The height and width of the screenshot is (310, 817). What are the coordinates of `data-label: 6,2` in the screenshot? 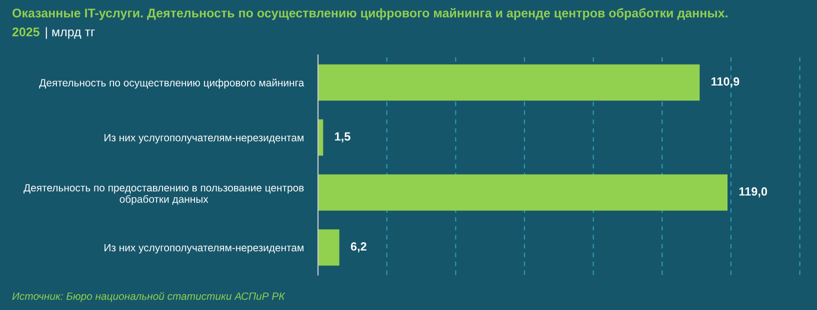 It's located at (358, 247).